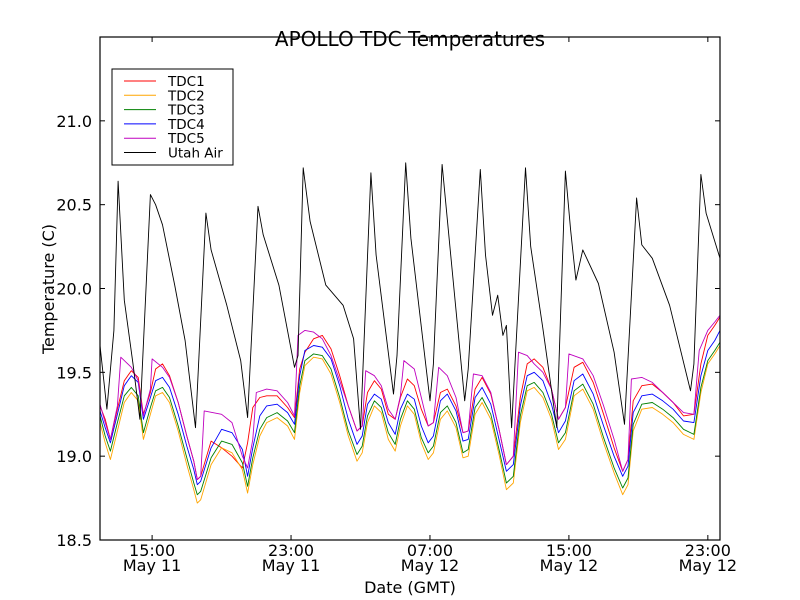  What do you see at coordinates (164, 139) in the screenshot?
I see `legend-item: TDC5` at bounding box center [164, 139].